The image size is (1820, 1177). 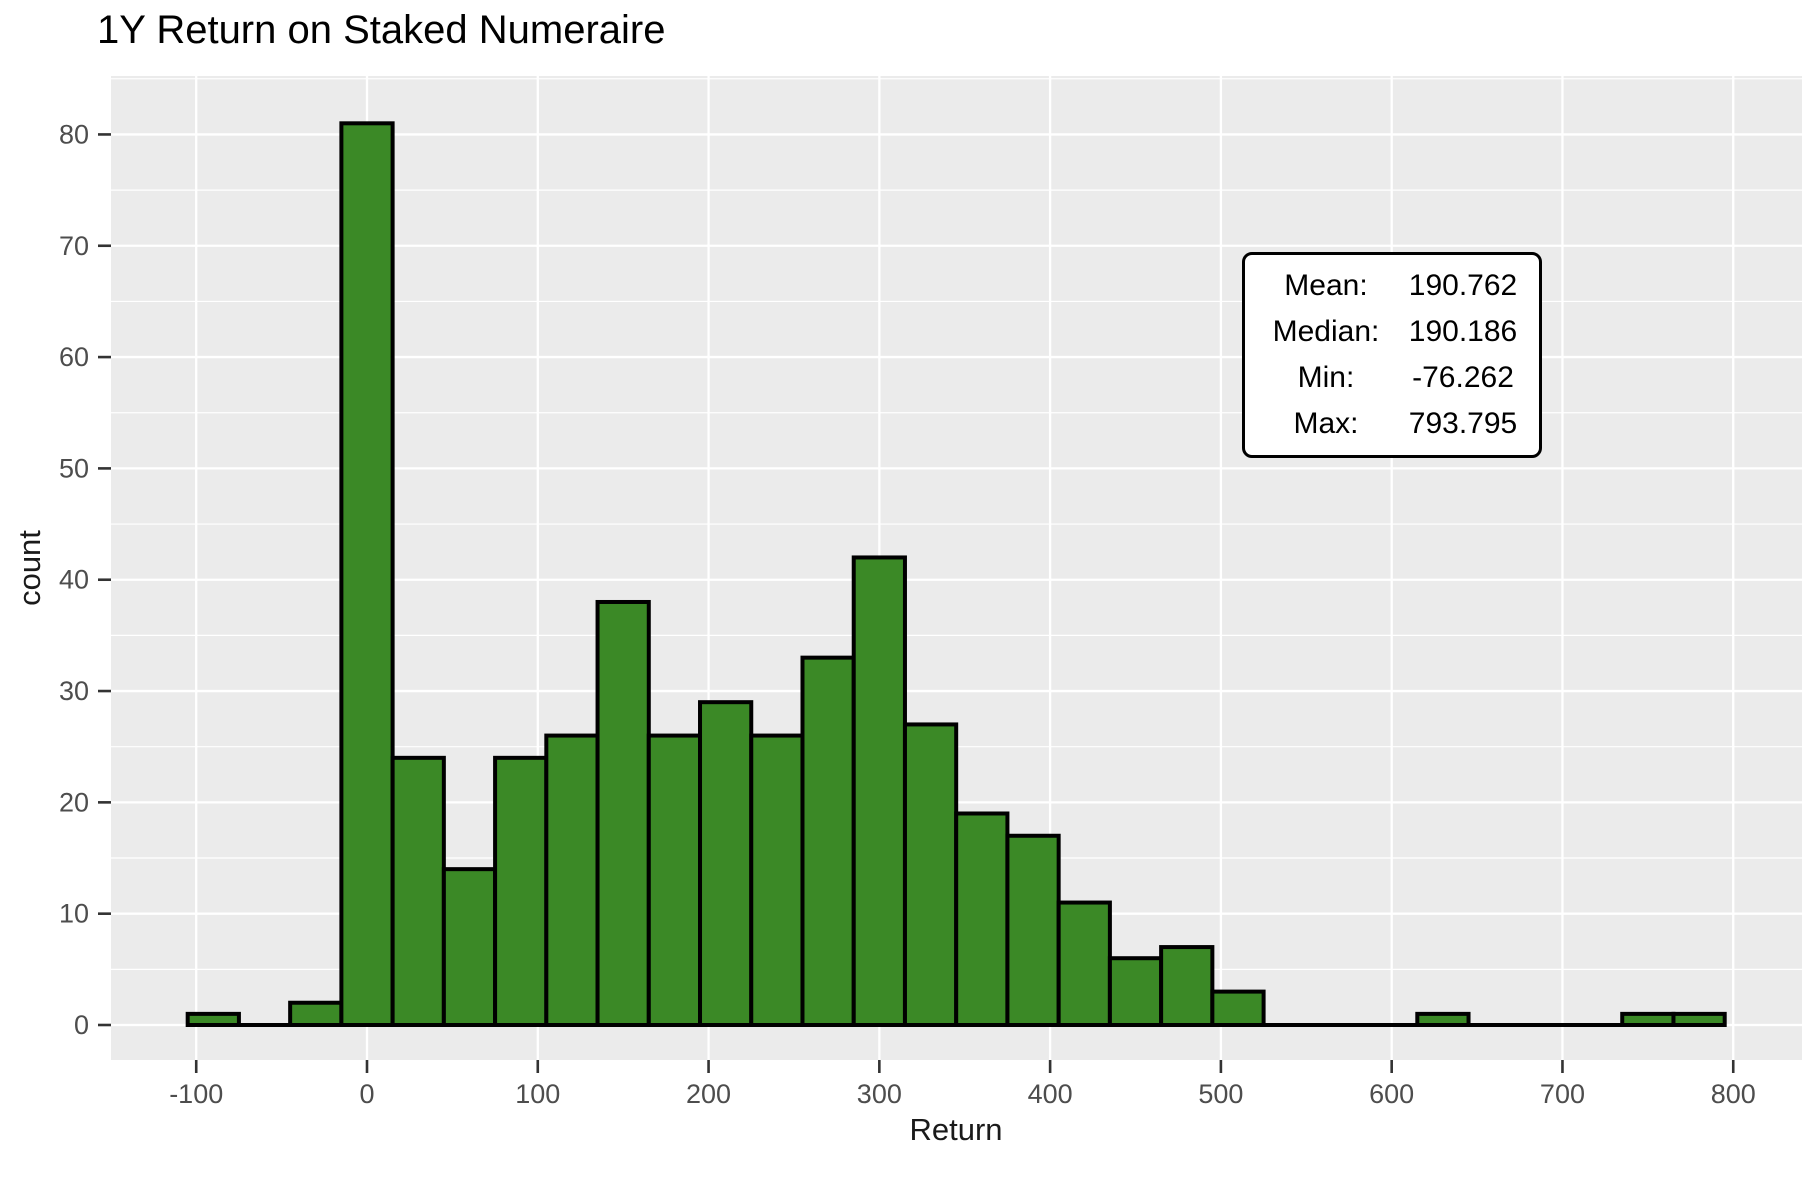 What do you see at coordinates (1326, 423) in the screenshot?
I see `stats-max-label: Max:` at bounding box center [1326, 423].